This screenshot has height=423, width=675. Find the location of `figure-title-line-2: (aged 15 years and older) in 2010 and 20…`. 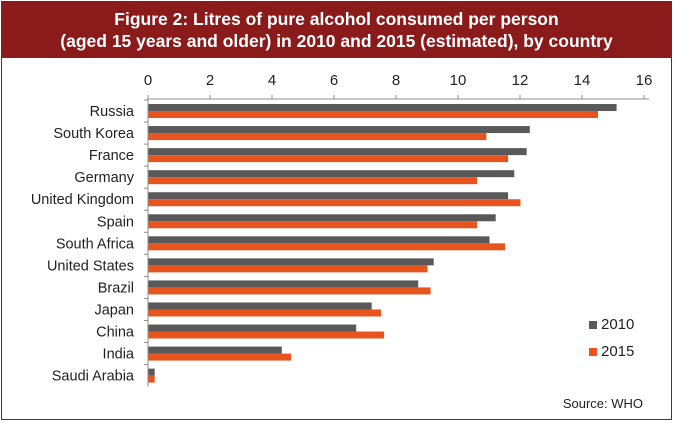

figure-title-line-2: (aged 15 years and older) in 2010 and 20… is located at coordinates (336, 41).